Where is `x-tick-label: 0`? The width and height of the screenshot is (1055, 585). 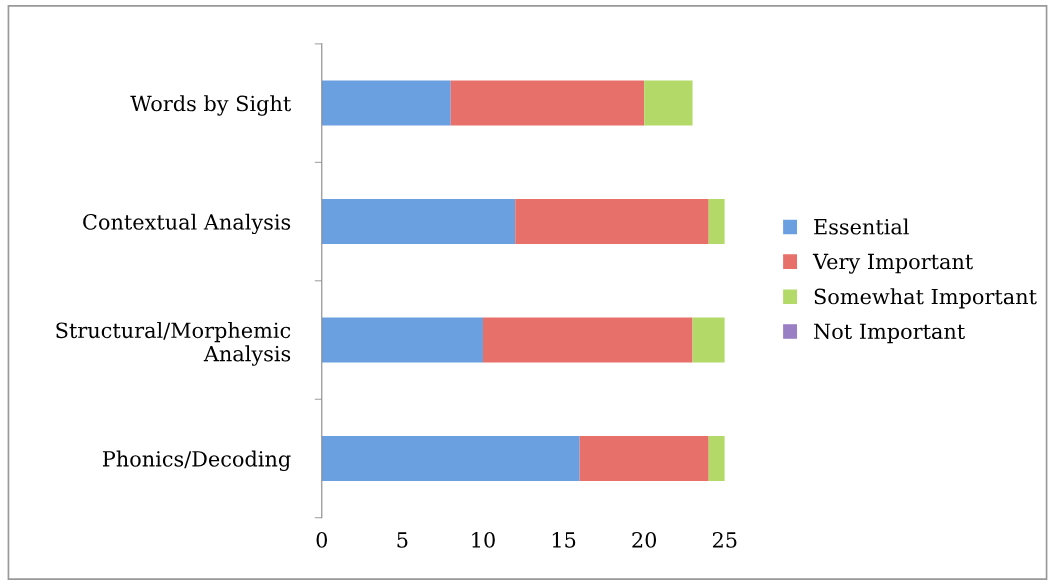 x-tick-label: 0 is located at coordinates (322, 539).